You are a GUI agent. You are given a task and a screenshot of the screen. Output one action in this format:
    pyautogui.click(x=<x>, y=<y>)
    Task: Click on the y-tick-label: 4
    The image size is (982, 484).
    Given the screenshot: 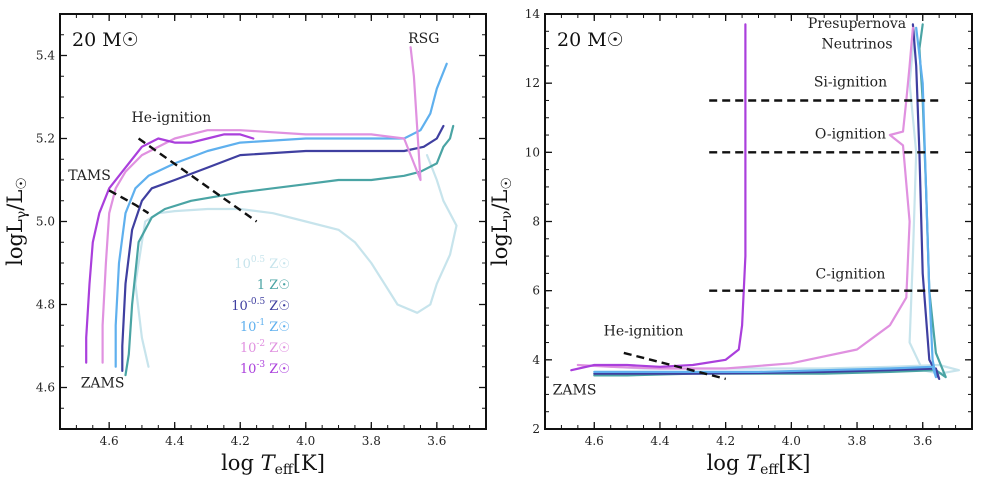 What is the action you would take?
    pyautogui.click(x=536, y=360)
    